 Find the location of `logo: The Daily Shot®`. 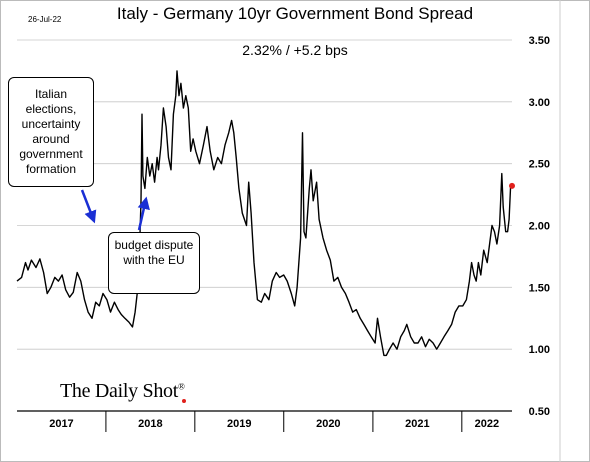

logo: The Daily Shot® is located at coordinates (122, 391).